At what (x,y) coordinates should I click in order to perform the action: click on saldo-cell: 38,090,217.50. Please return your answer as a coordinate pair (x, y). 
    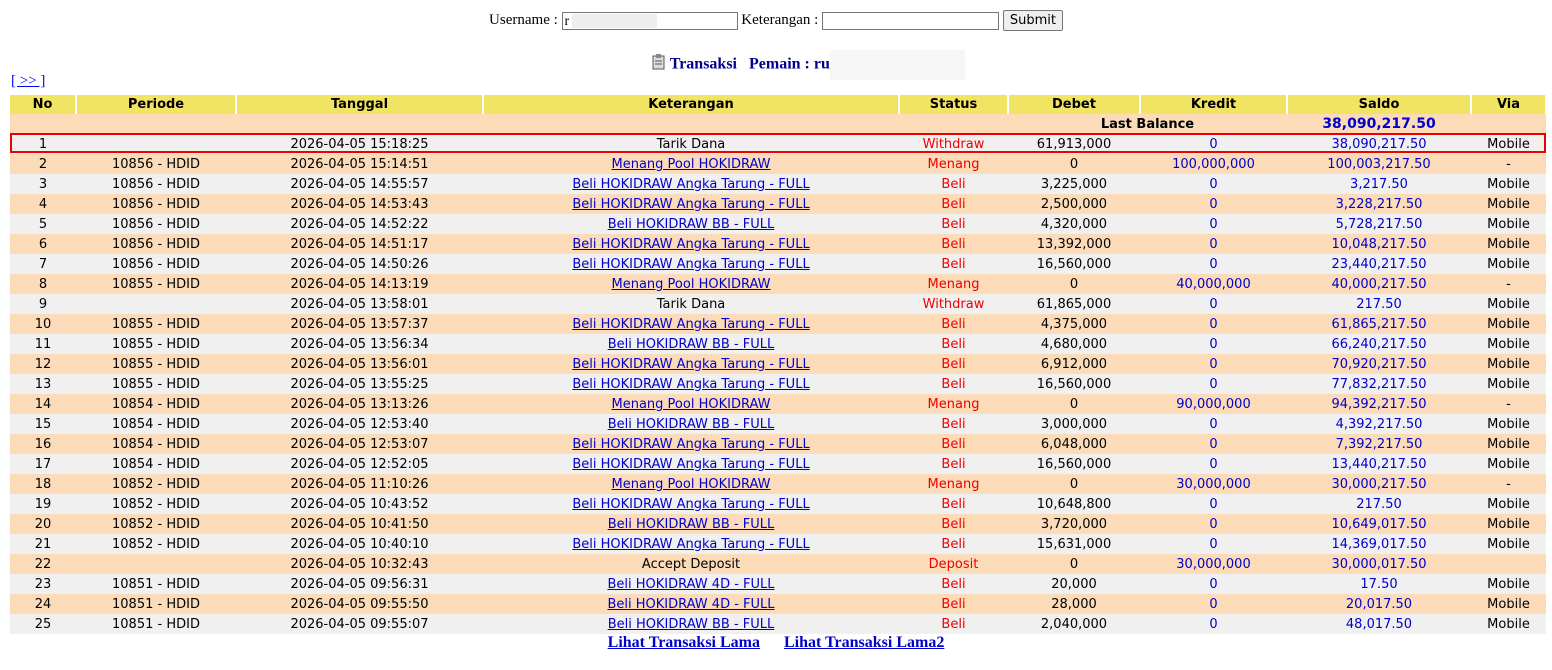
    Looking at the image, I should click on (1379, 144).